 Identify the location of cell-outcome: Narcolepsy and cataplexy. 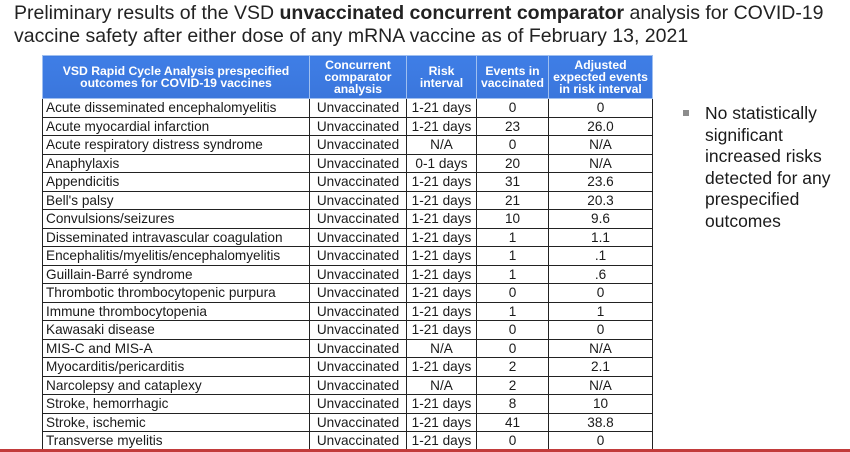
(176, 385).